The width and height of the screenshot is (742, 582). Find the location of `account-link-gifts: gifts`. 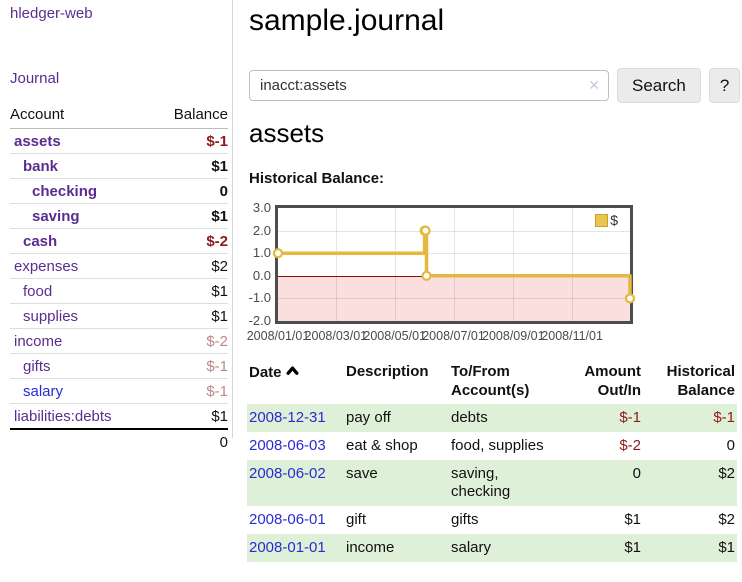

account-link-gifts: gifts is located at coordinates (37, 366).